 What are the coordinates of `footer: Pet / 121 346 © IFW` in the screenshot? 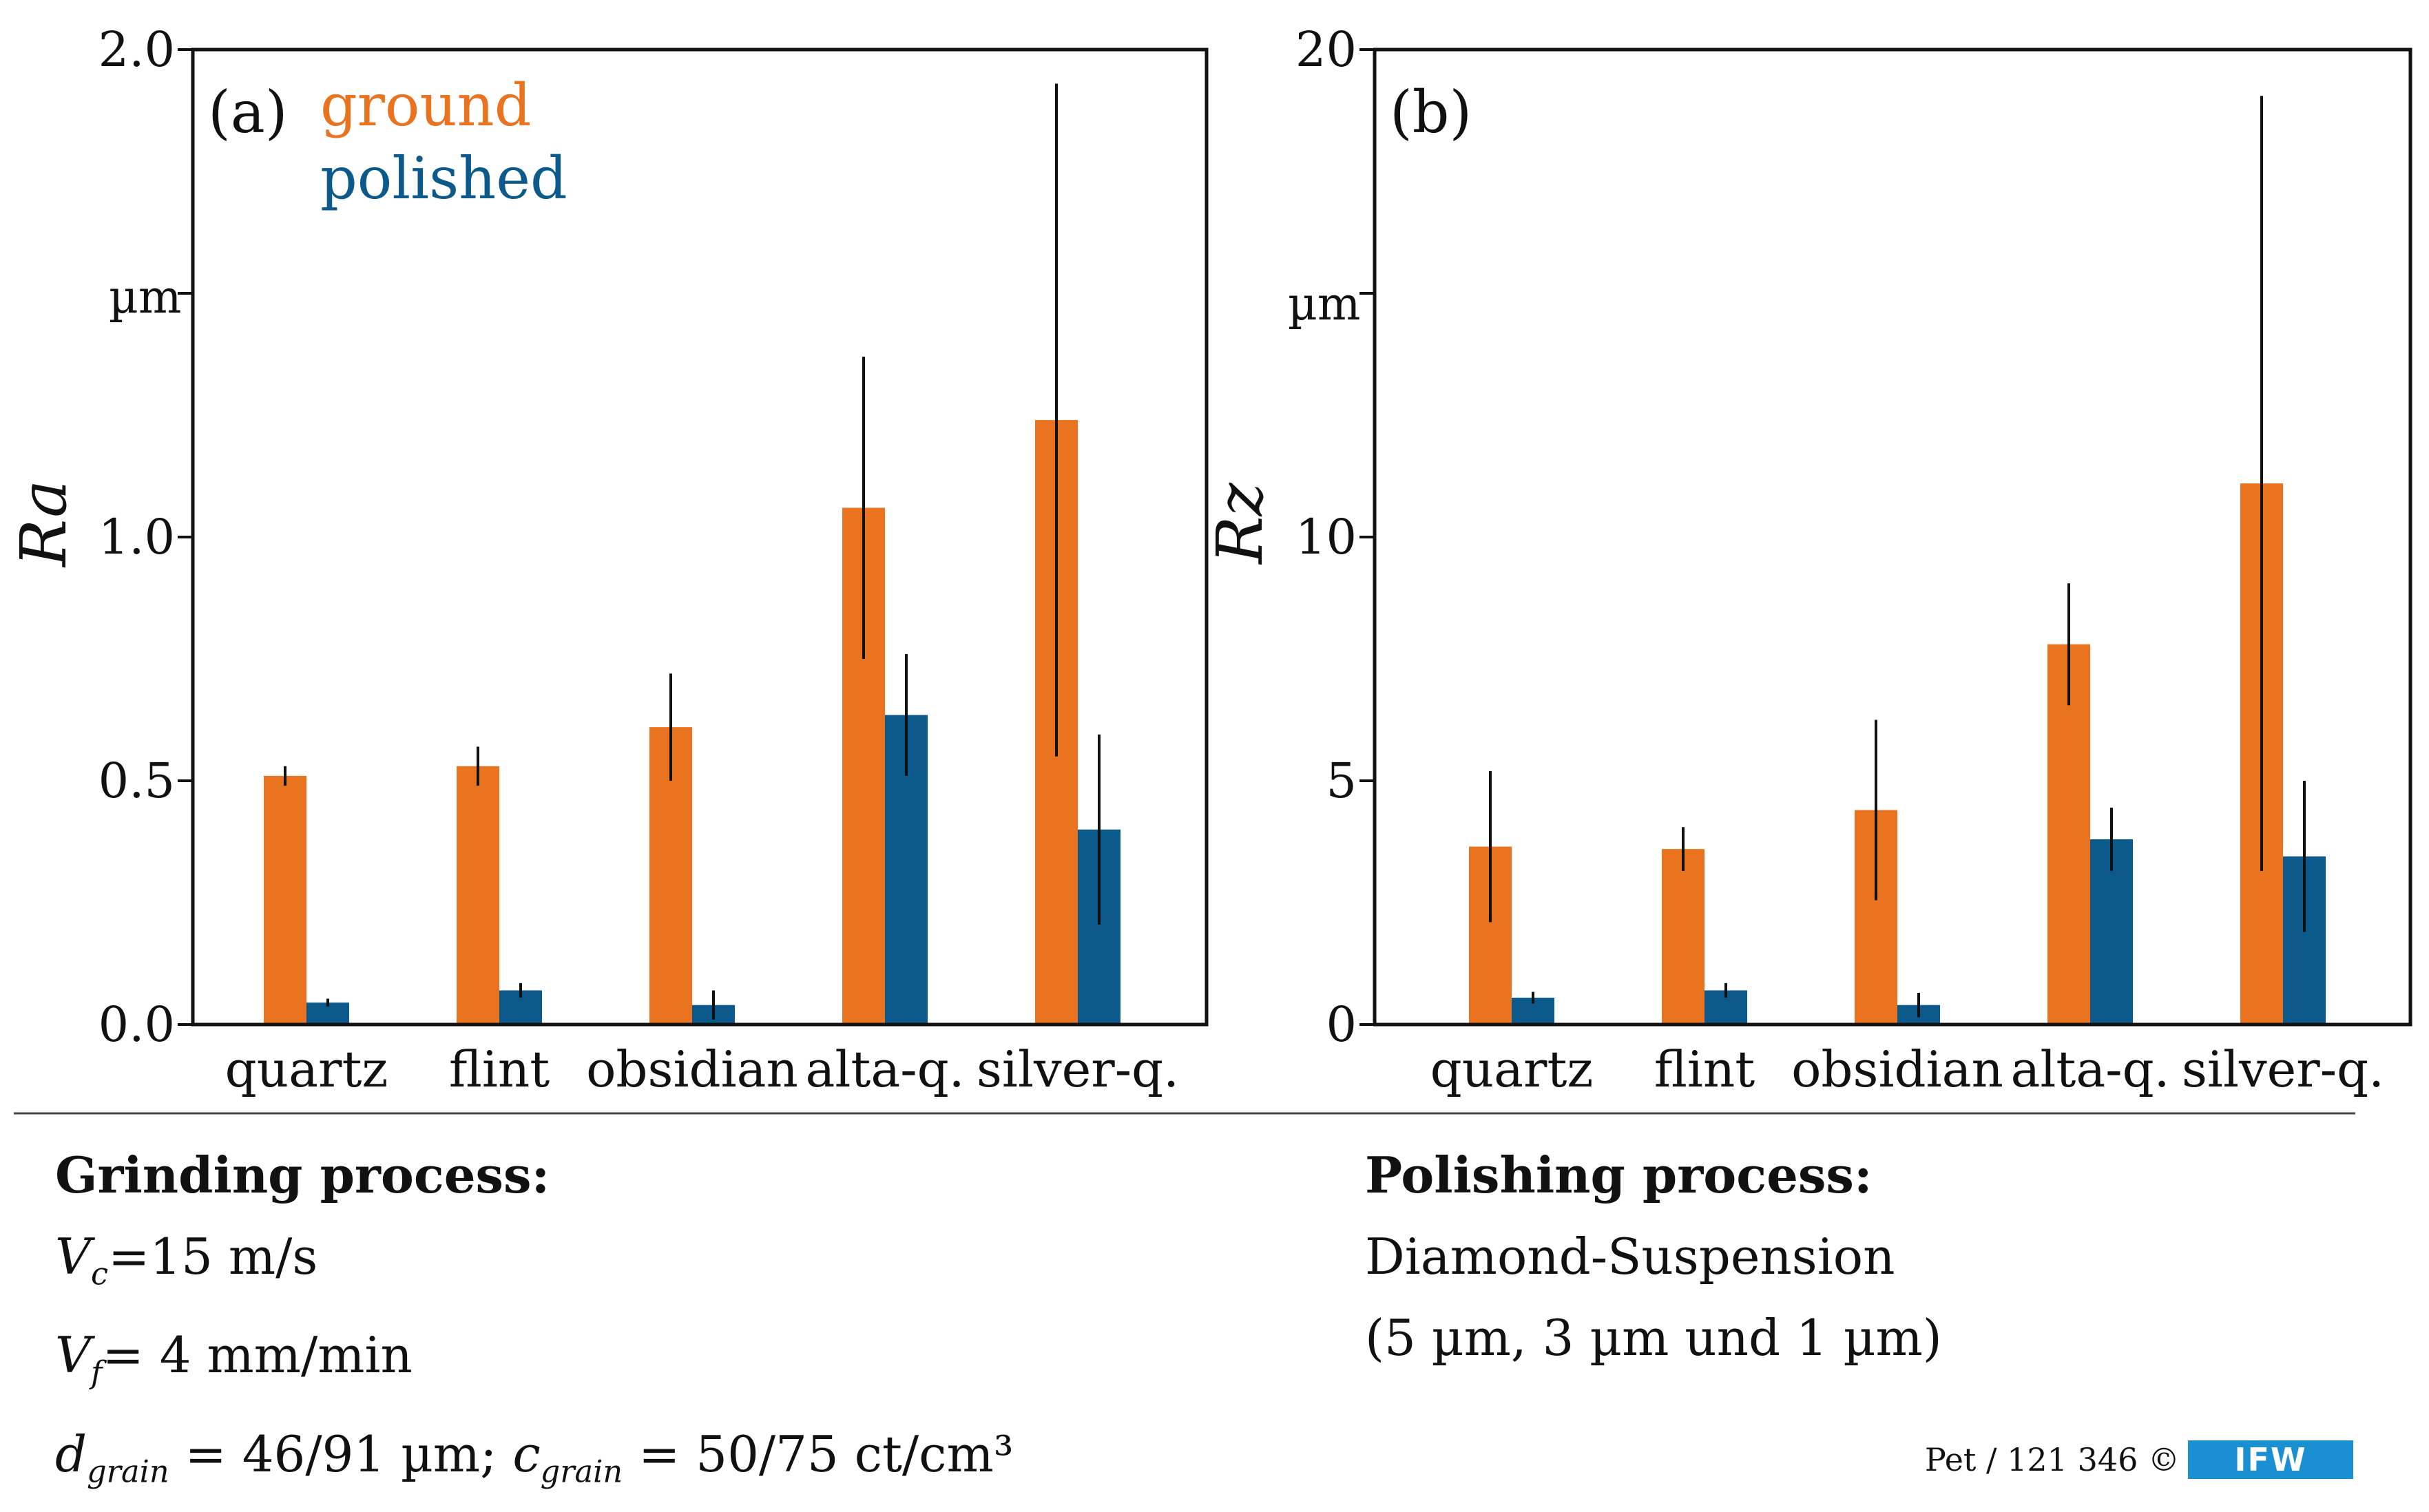 It's located at (2139, 1459).